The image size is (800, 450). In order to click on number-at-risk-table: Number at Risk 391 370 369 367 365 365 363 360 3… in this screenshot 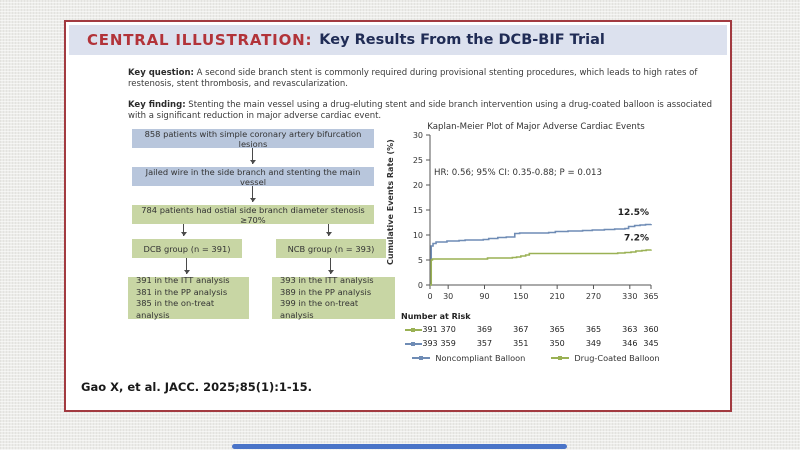, I will do `click(530, 330)`.